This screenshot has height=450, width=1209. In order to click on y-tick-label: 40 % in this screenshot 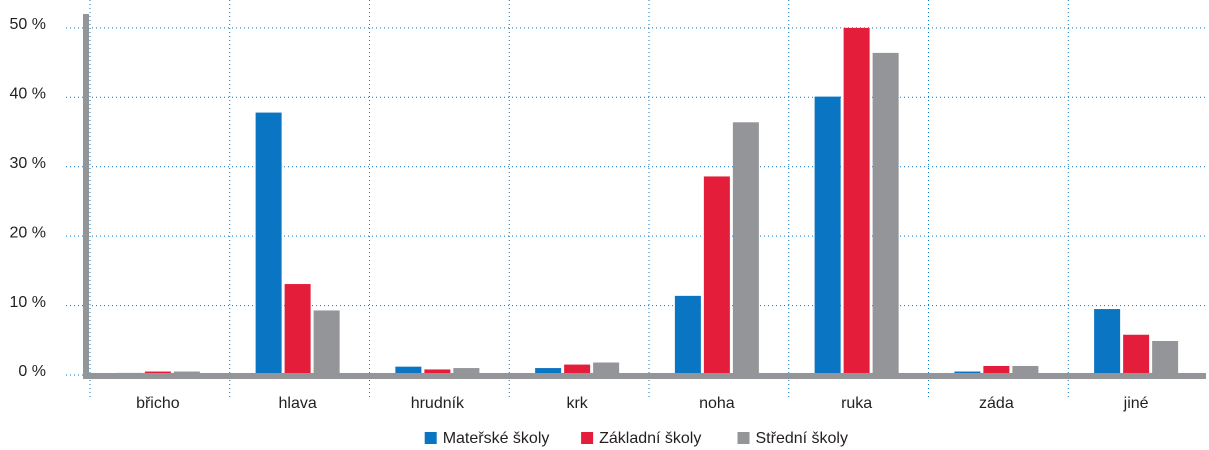, I will do `click(28, 94)`.